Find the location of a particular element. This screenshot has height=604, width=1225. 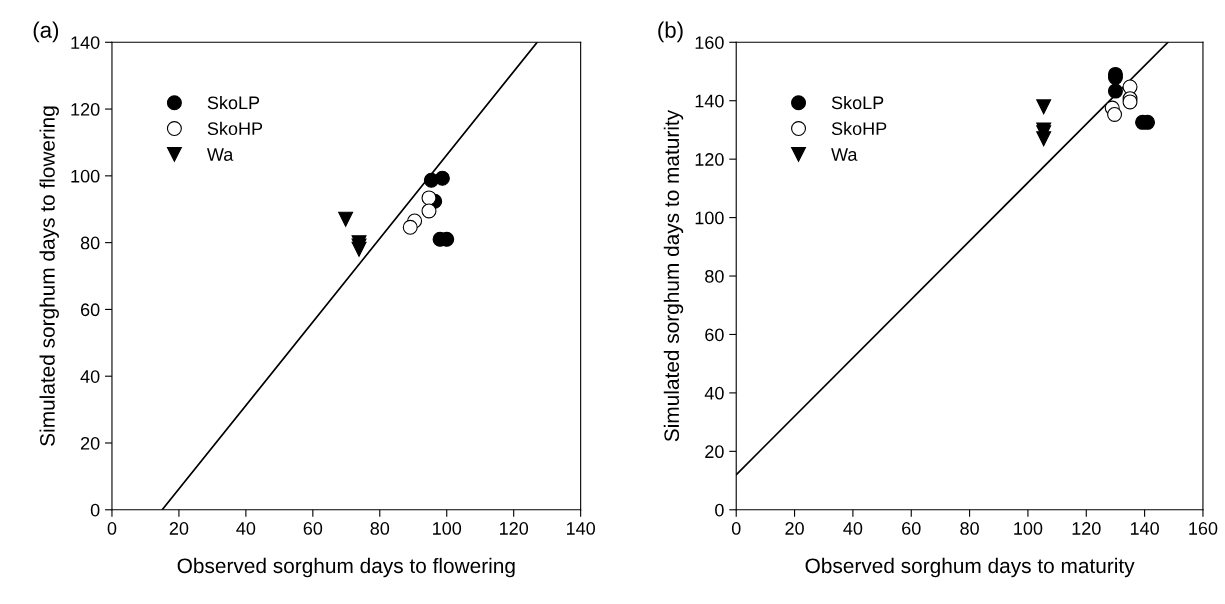

y-tick-label: 160 is located at coordinates (709, 42).